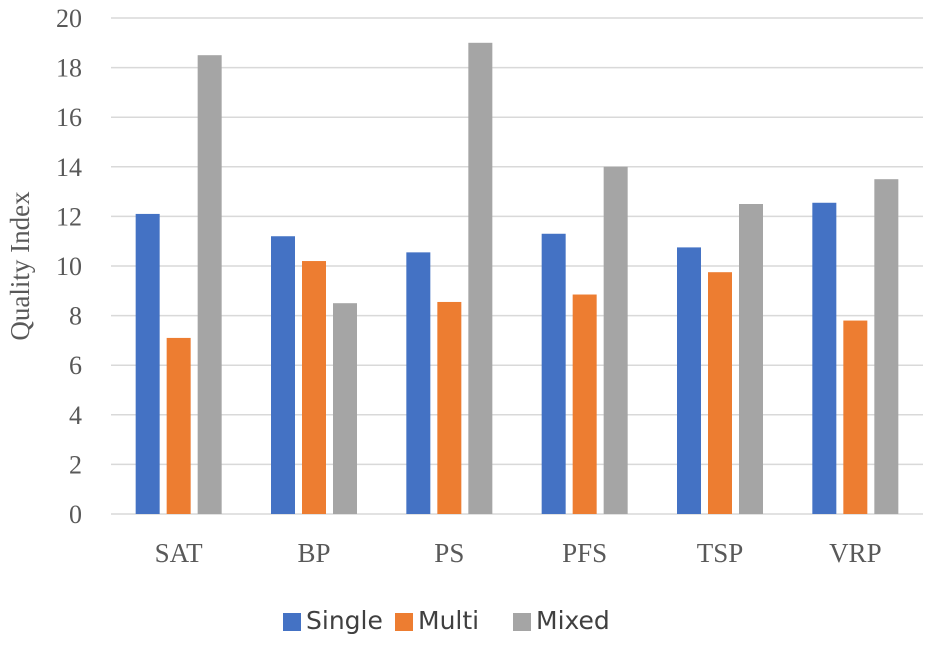 This screenshot has height=650, width=936. I want to click on y-tick-label: 4, so click(75, 415).